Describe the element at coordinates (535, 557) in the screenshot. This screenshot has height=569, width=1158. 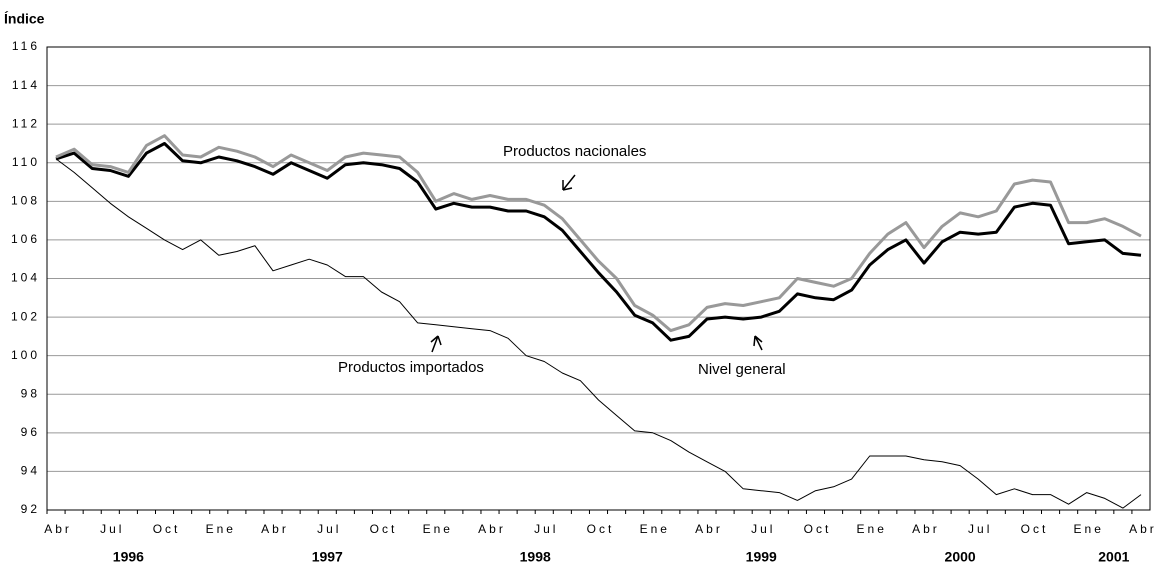
I see `year-label: 1998` at that location.